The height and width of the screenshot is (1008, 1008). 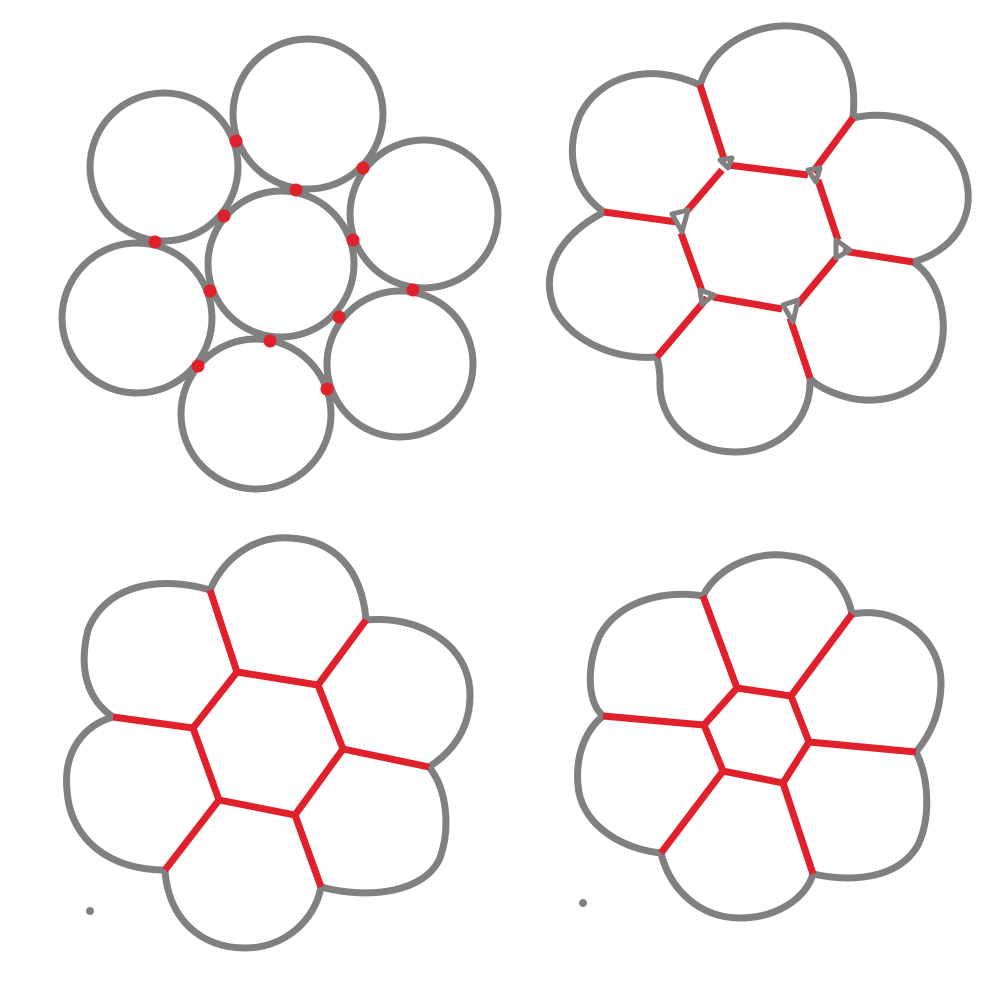 I want to click on panel-4-edges, so click(x=759, y=735).